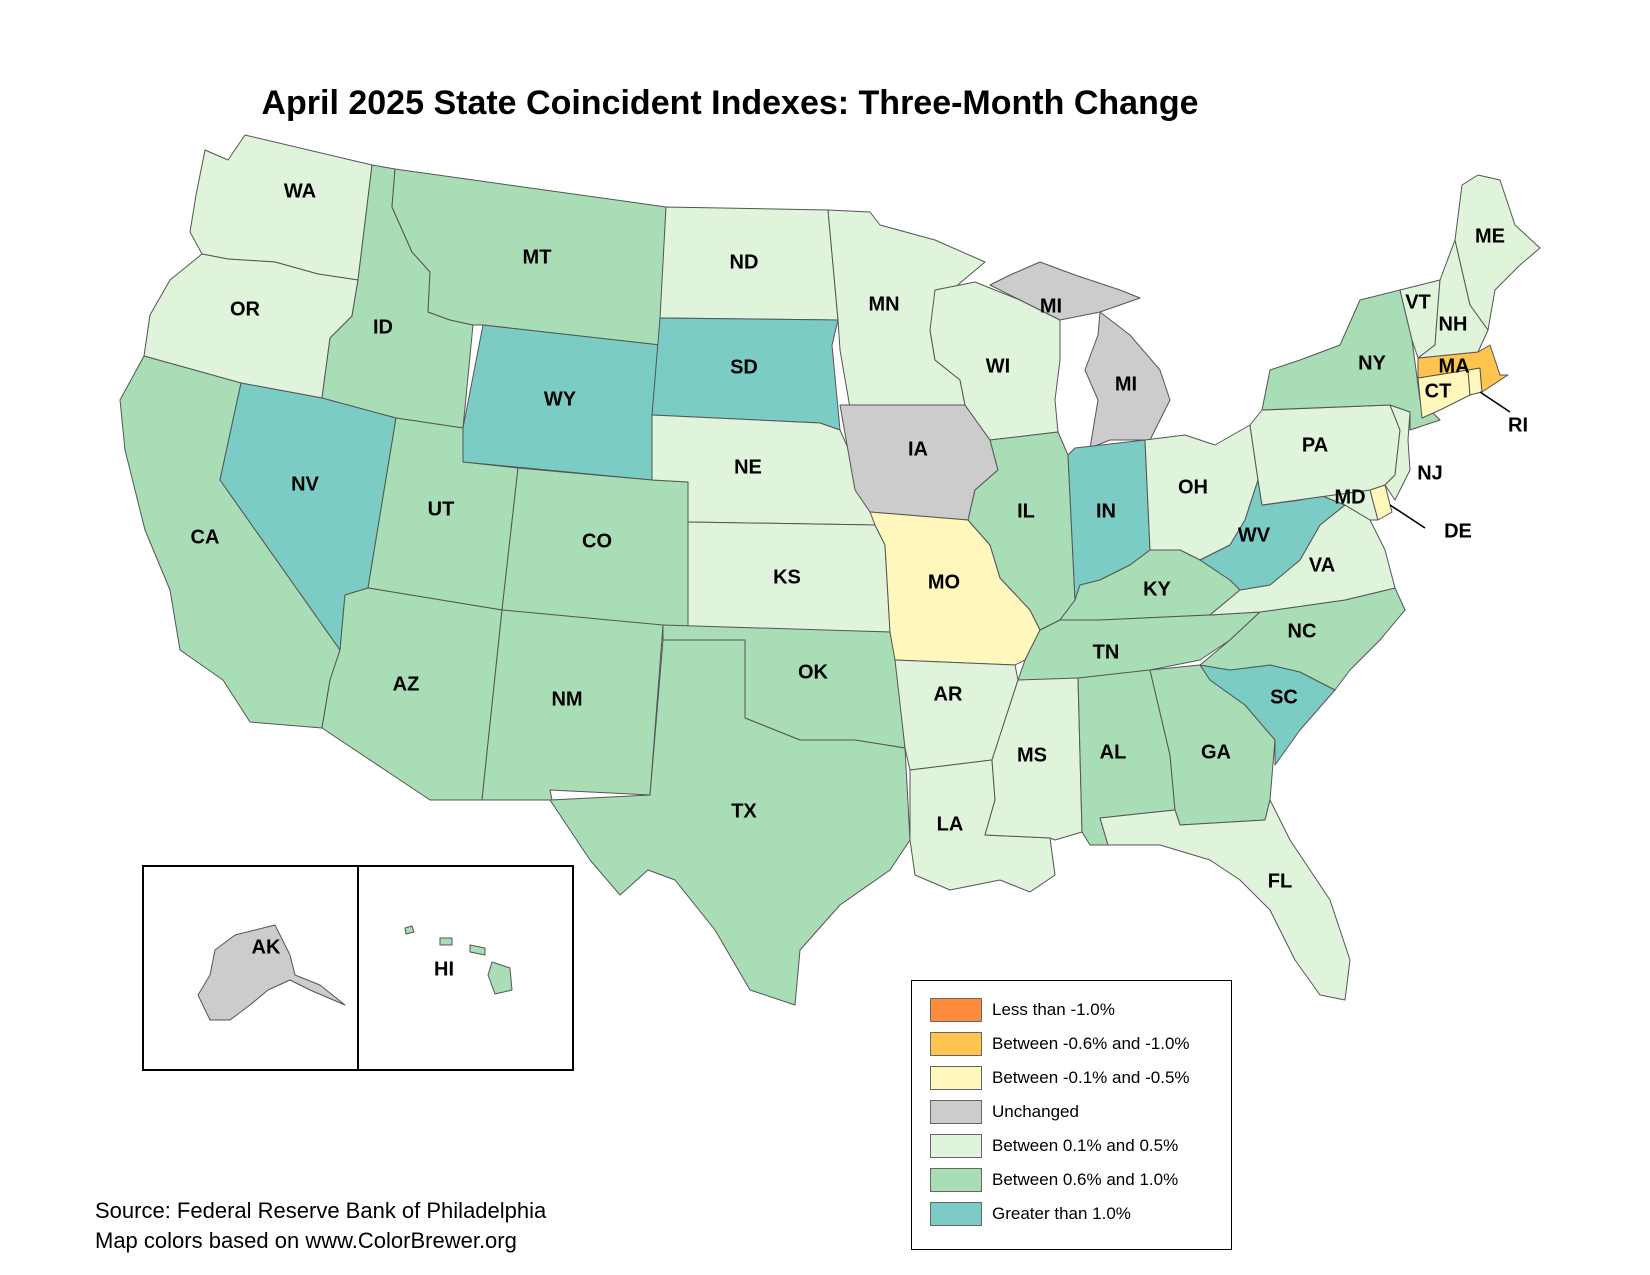 Image resolution: width=1650 pixels, height=1275 pixels. I want to click on state-label-ga: GA, so click(1216, 752).